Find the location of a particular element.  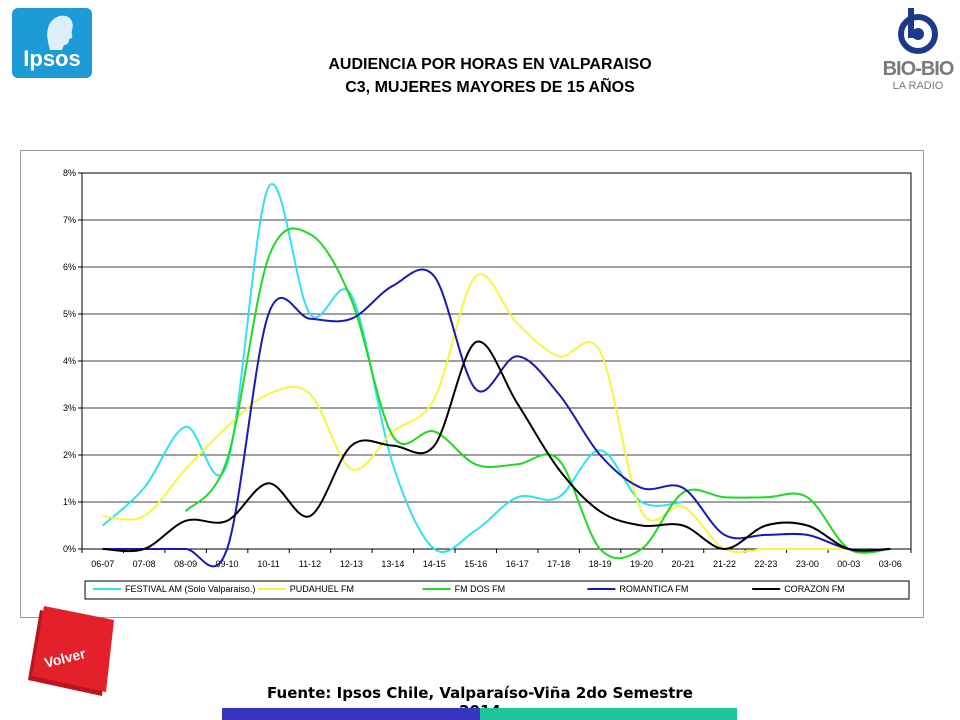

legend-box is located at coordinates (497, 590).